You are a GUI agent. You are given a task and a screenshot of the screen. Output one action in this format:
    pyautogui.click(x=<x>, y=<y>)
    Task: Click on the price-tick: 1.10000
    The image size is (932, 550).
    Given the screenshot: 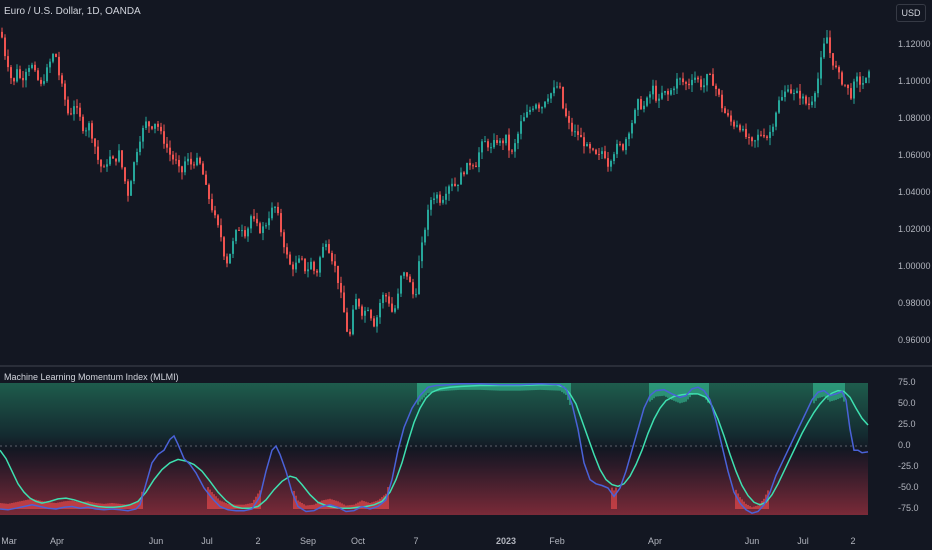 What is the action you would take?
    pyautogui.click(x=914, y=81)
    